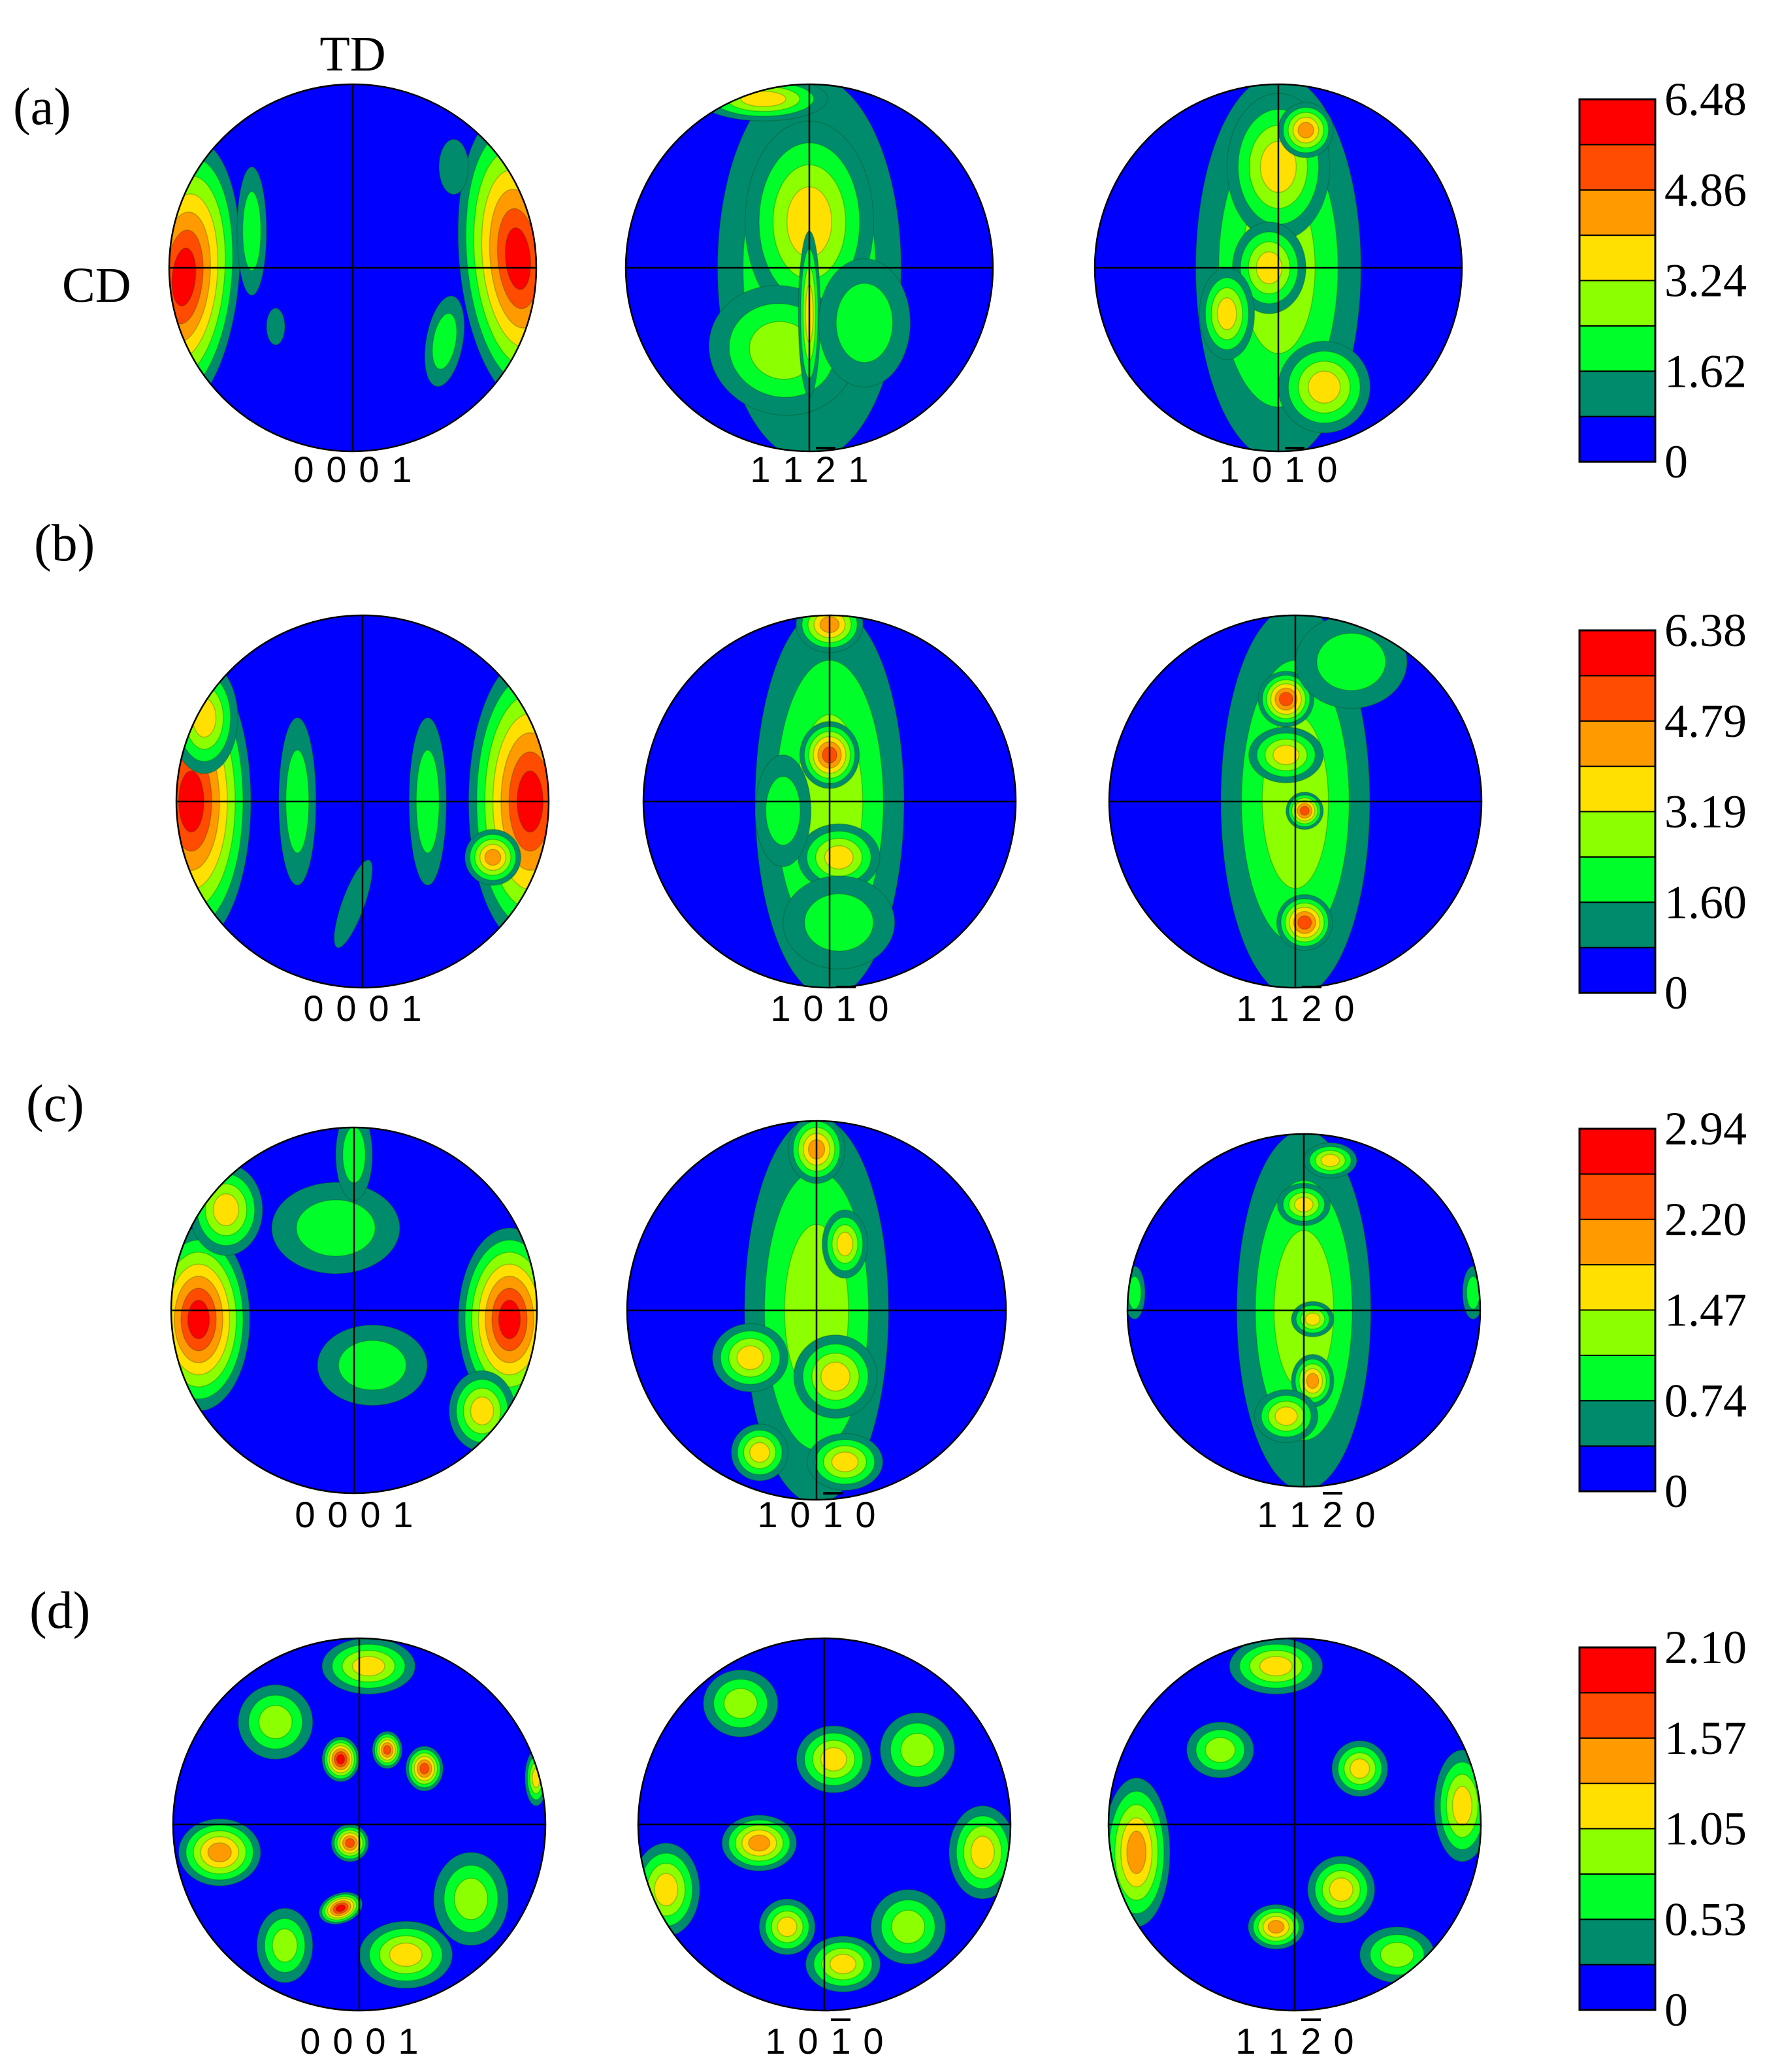  Describe the element at coordinates (1245, 2041) in the screenshot. I see `index-digit-h: 1` at that location.